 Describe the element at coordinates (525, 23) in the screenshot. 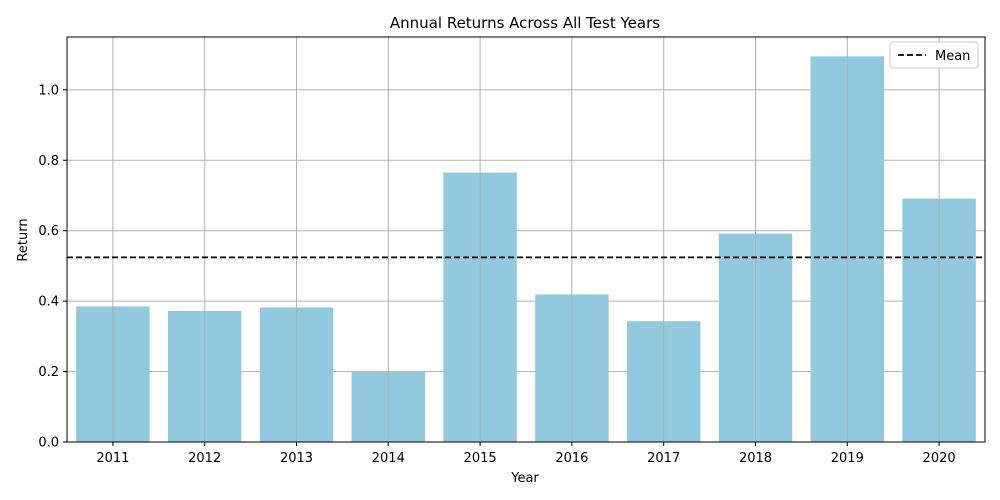

I see `chart-title: Annual Returns Across All Test Years` at that location.